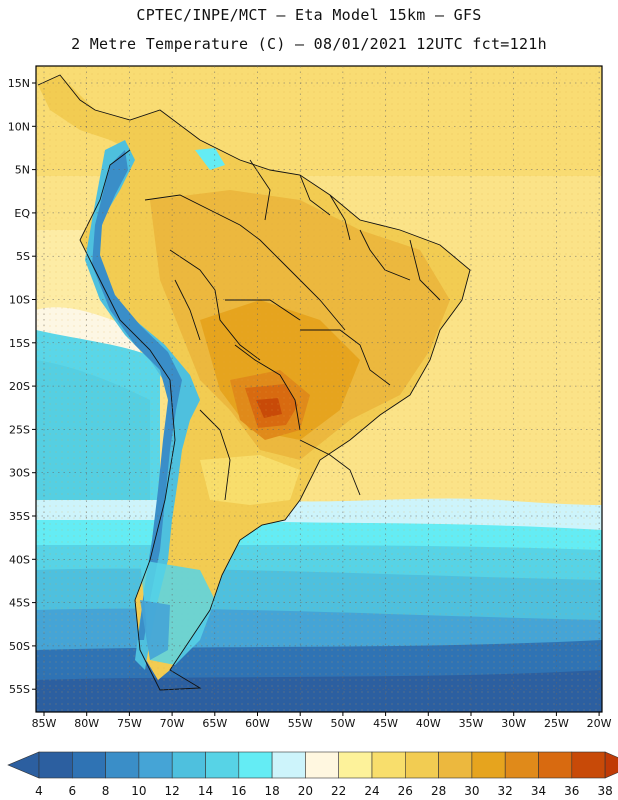 The height and width of the screenshot is (800, 618). Describe the element at coordinates (19, 559) in the screenshot. I see `latitude-label: 40S` at that location.